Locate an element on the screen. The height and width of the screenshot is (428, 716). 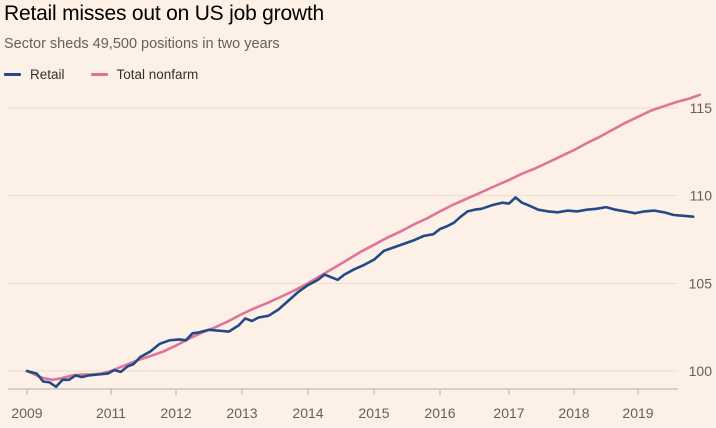
x-tick-label-2018: 2018 is located at coordinates (573, 413).